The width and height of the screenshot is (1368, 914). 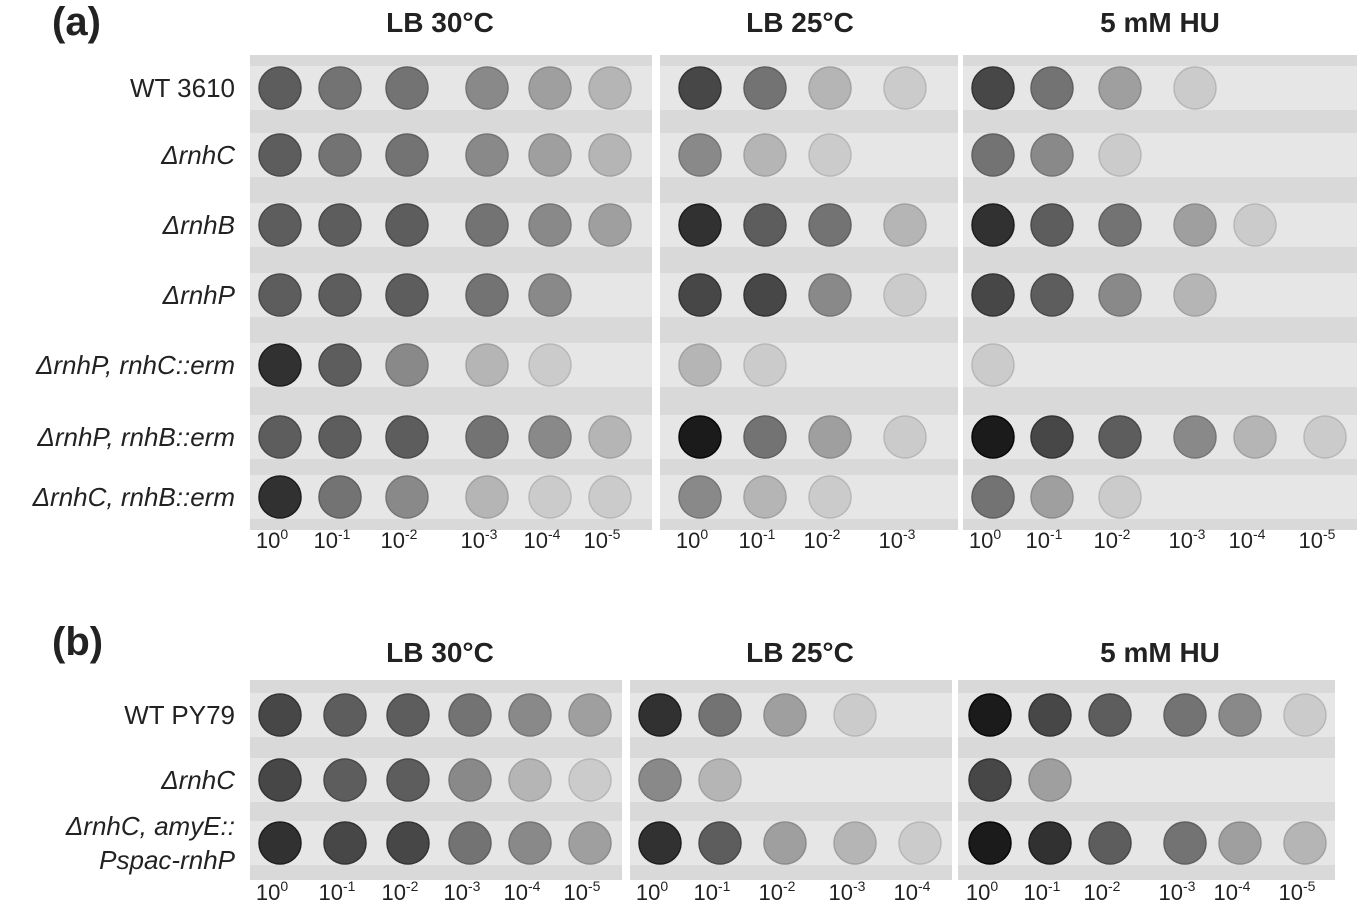 I want to click on strain-label: ΔrnhP, rnhC::erm, so click(x=135, y=365).